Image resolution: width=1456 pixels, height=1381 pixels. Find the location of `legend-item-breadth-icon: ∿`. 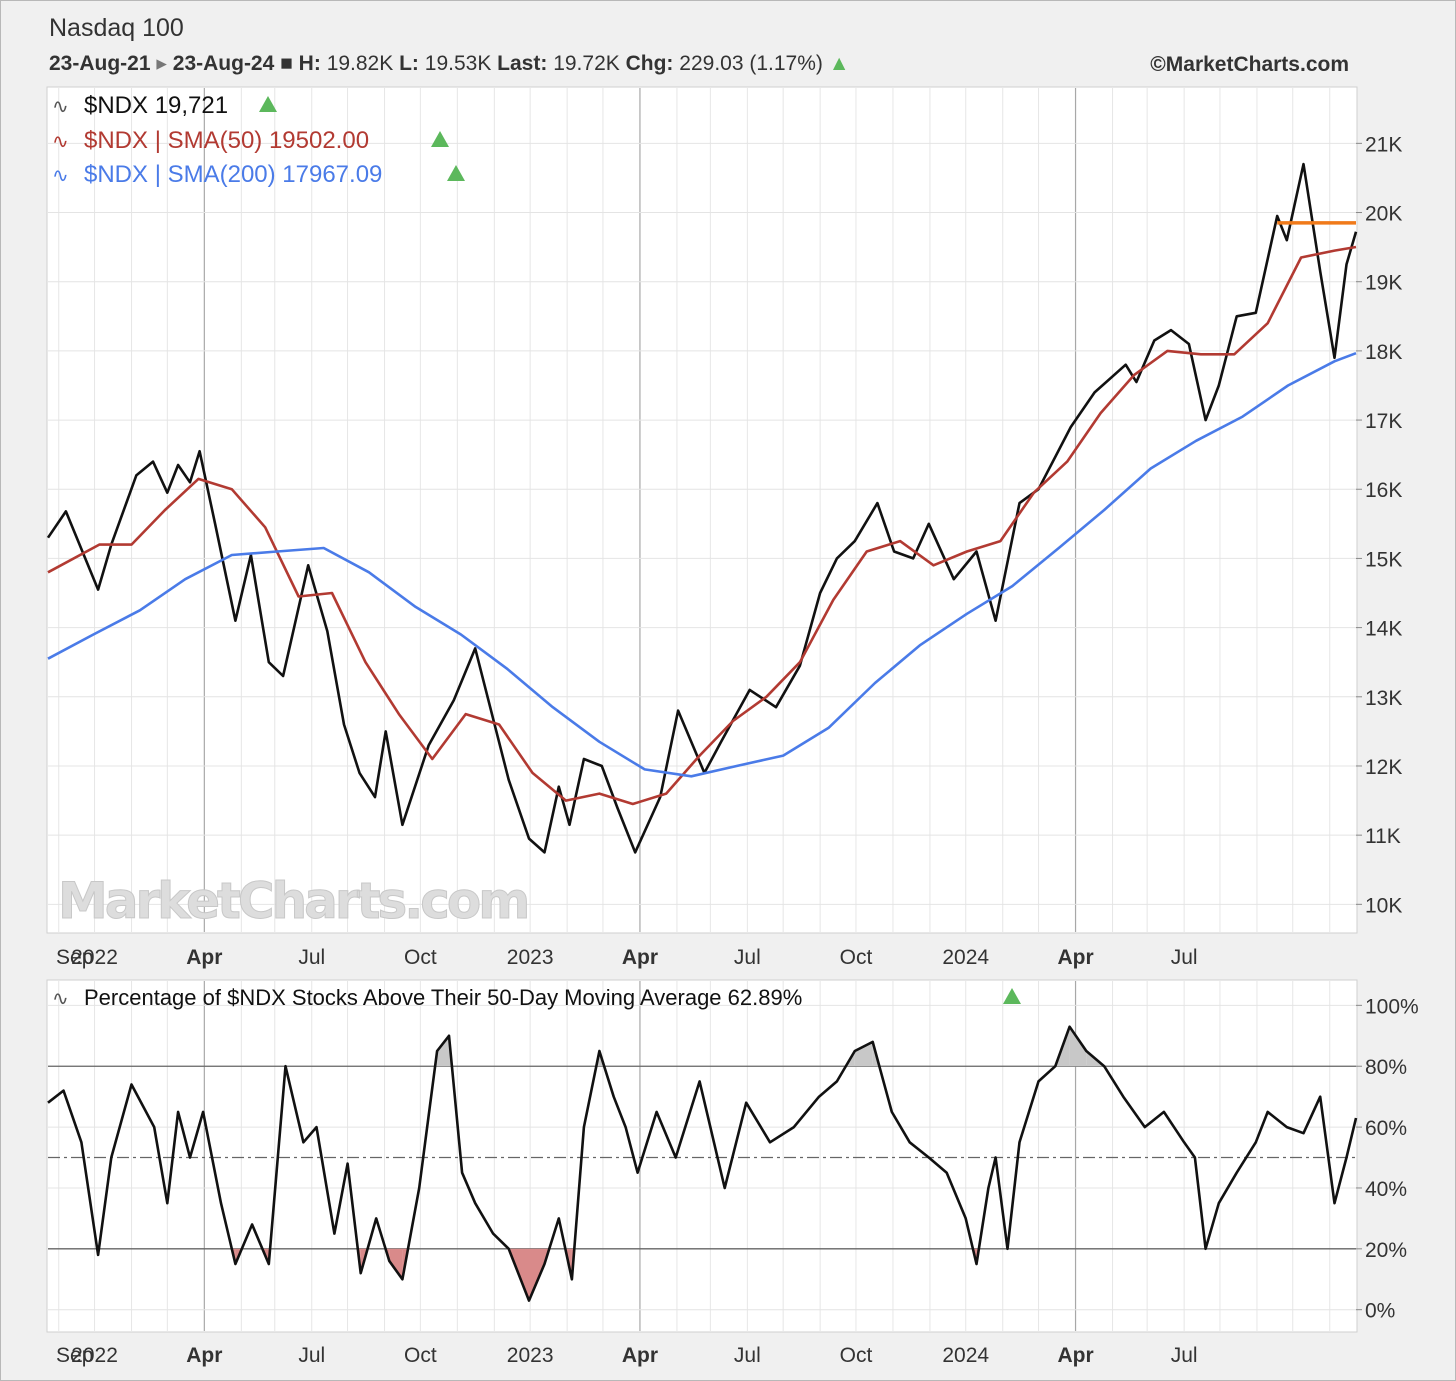

legend-item-breadth-icon: ∿ is located at coordinates (60, 999).